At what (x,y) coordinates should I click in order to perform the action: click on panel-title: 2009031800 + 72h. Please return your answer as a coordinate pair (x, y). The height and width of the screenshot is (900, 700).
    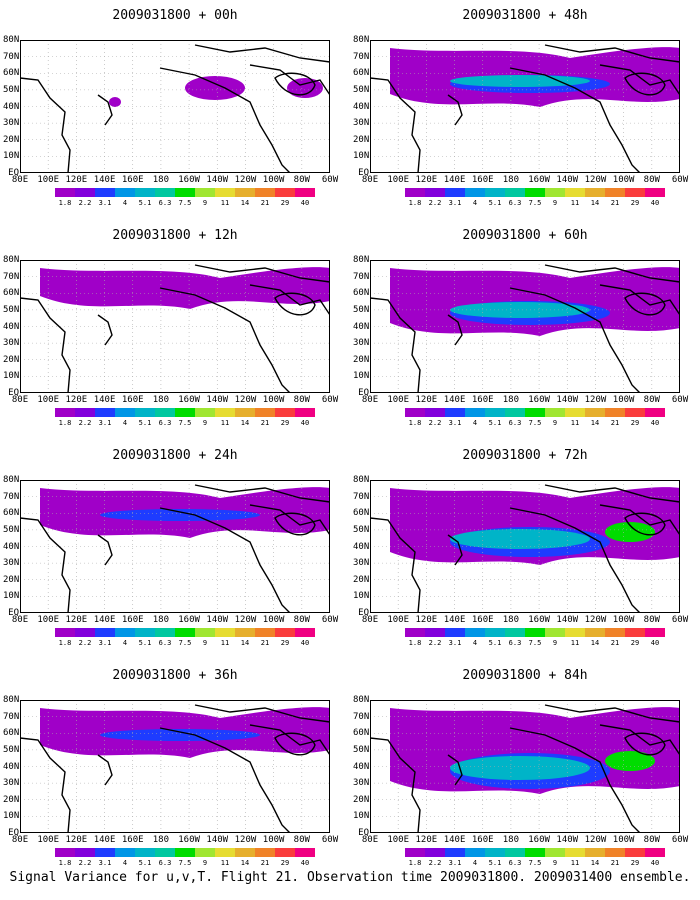
    Looking at the image, I should click on (525, 455).